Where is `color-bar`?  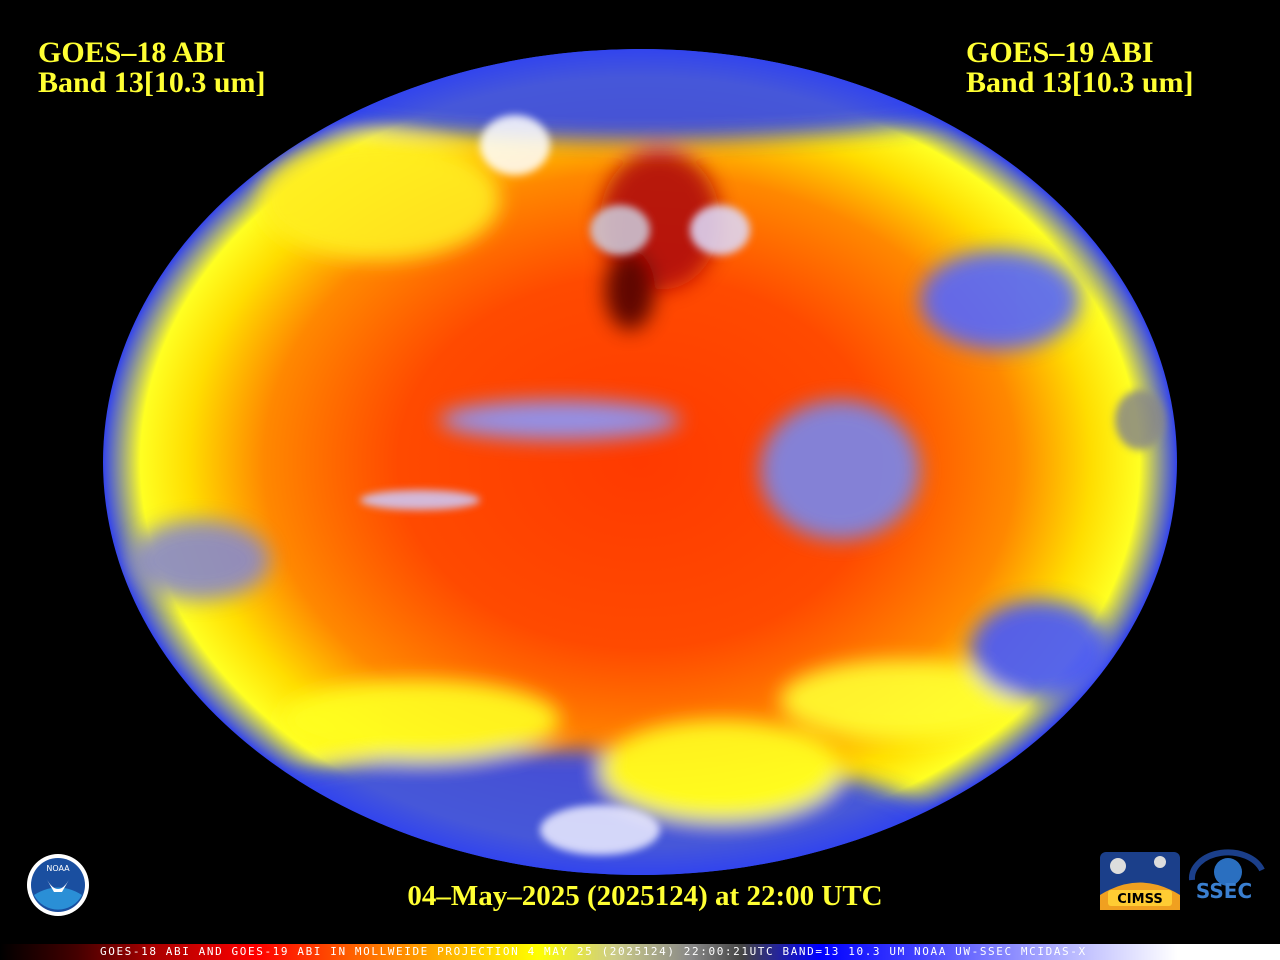 color-bar is located at coordinates (640, 952).